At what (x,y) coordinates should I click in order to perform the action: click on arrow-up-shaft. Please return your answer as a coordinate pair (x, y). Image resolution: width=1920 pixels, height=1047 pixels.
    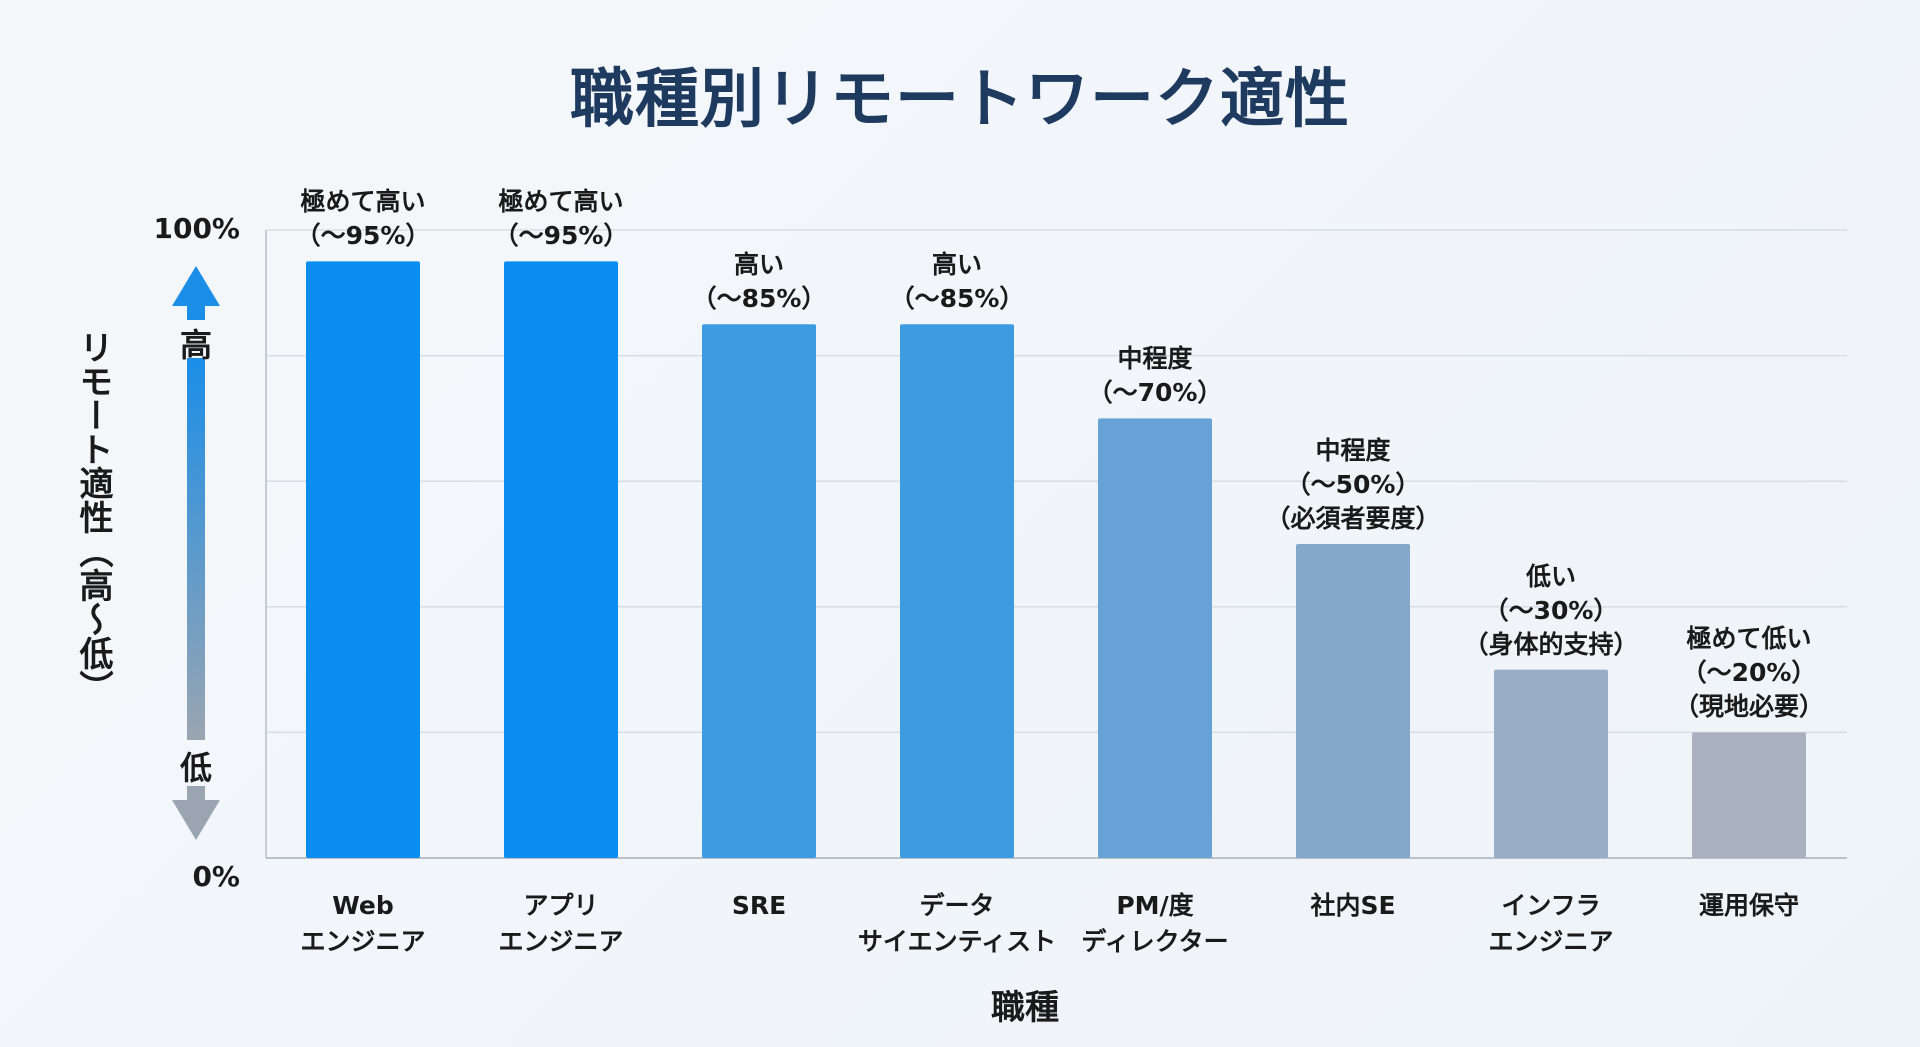
    Looking at the image, I should click on (196, 313).